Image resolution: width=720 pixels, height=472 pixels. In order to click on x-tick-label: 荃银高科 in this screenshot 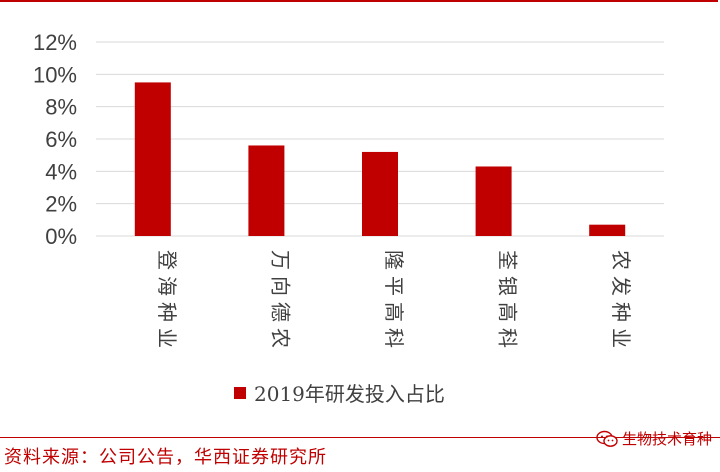, I will do `click(508, 302)`.